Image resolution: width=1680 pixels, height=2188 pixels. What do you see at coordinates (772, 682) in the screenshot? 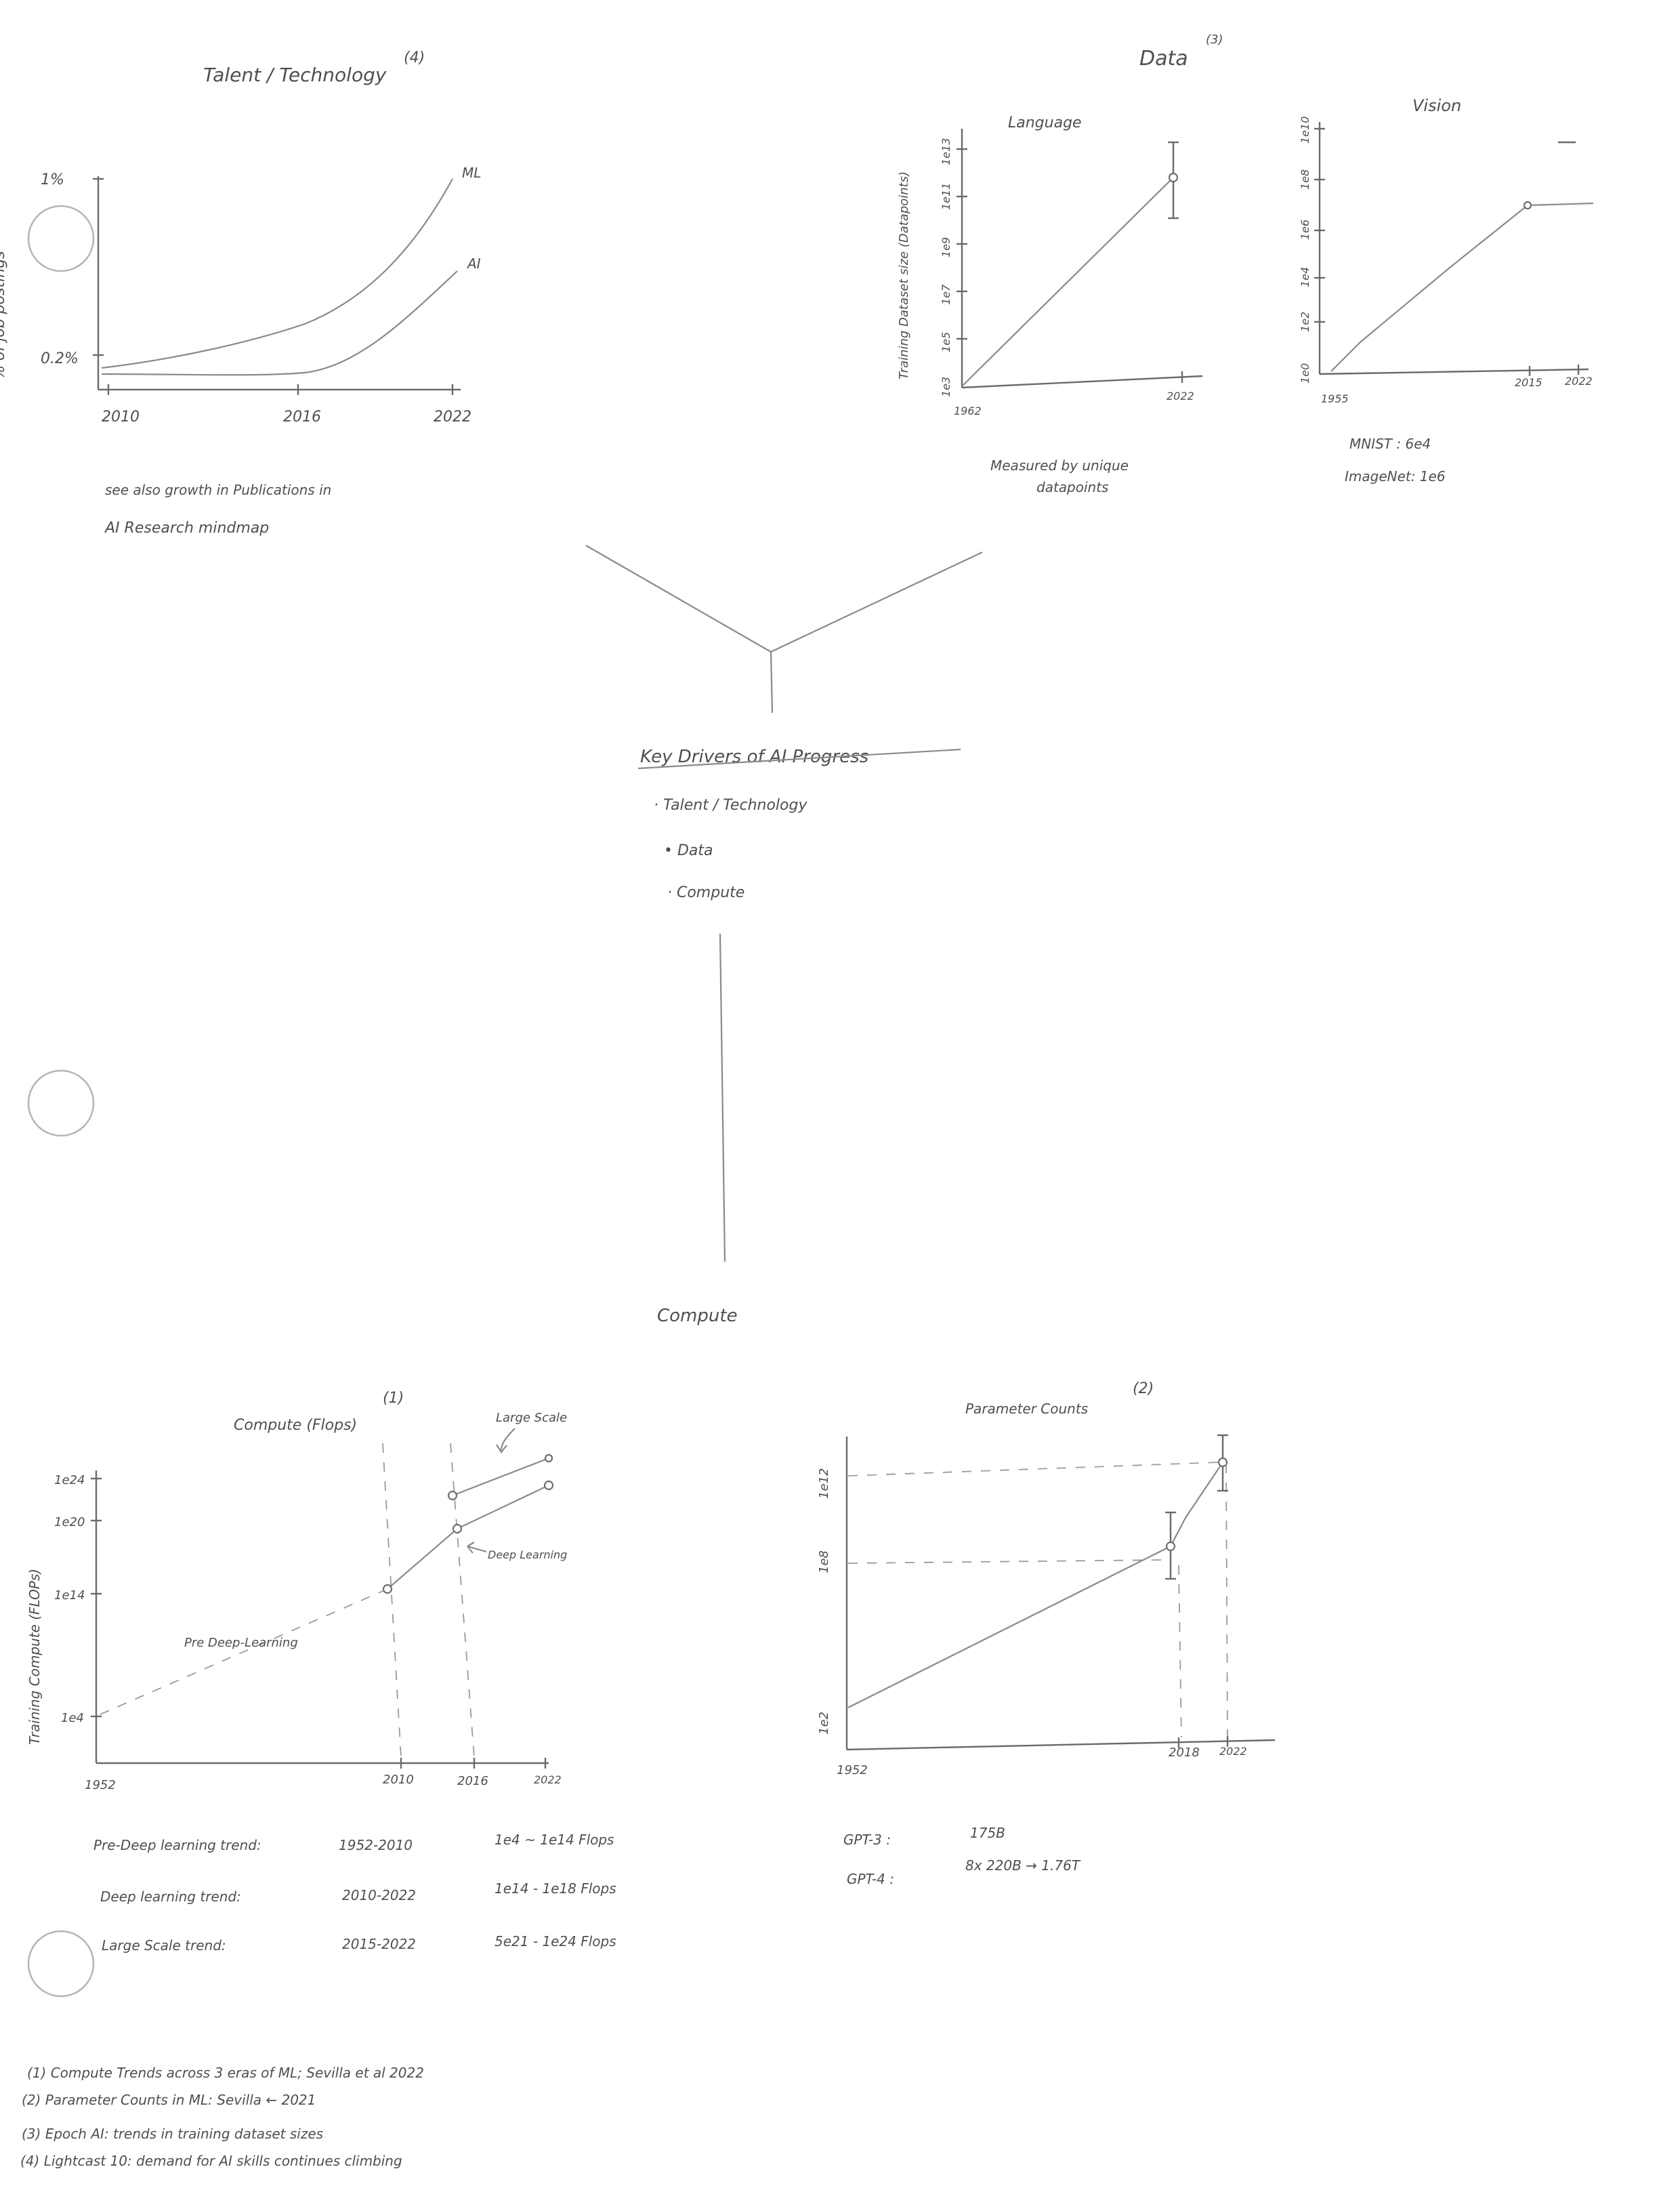
I see `connector-up` at bounding box center [772, 682].